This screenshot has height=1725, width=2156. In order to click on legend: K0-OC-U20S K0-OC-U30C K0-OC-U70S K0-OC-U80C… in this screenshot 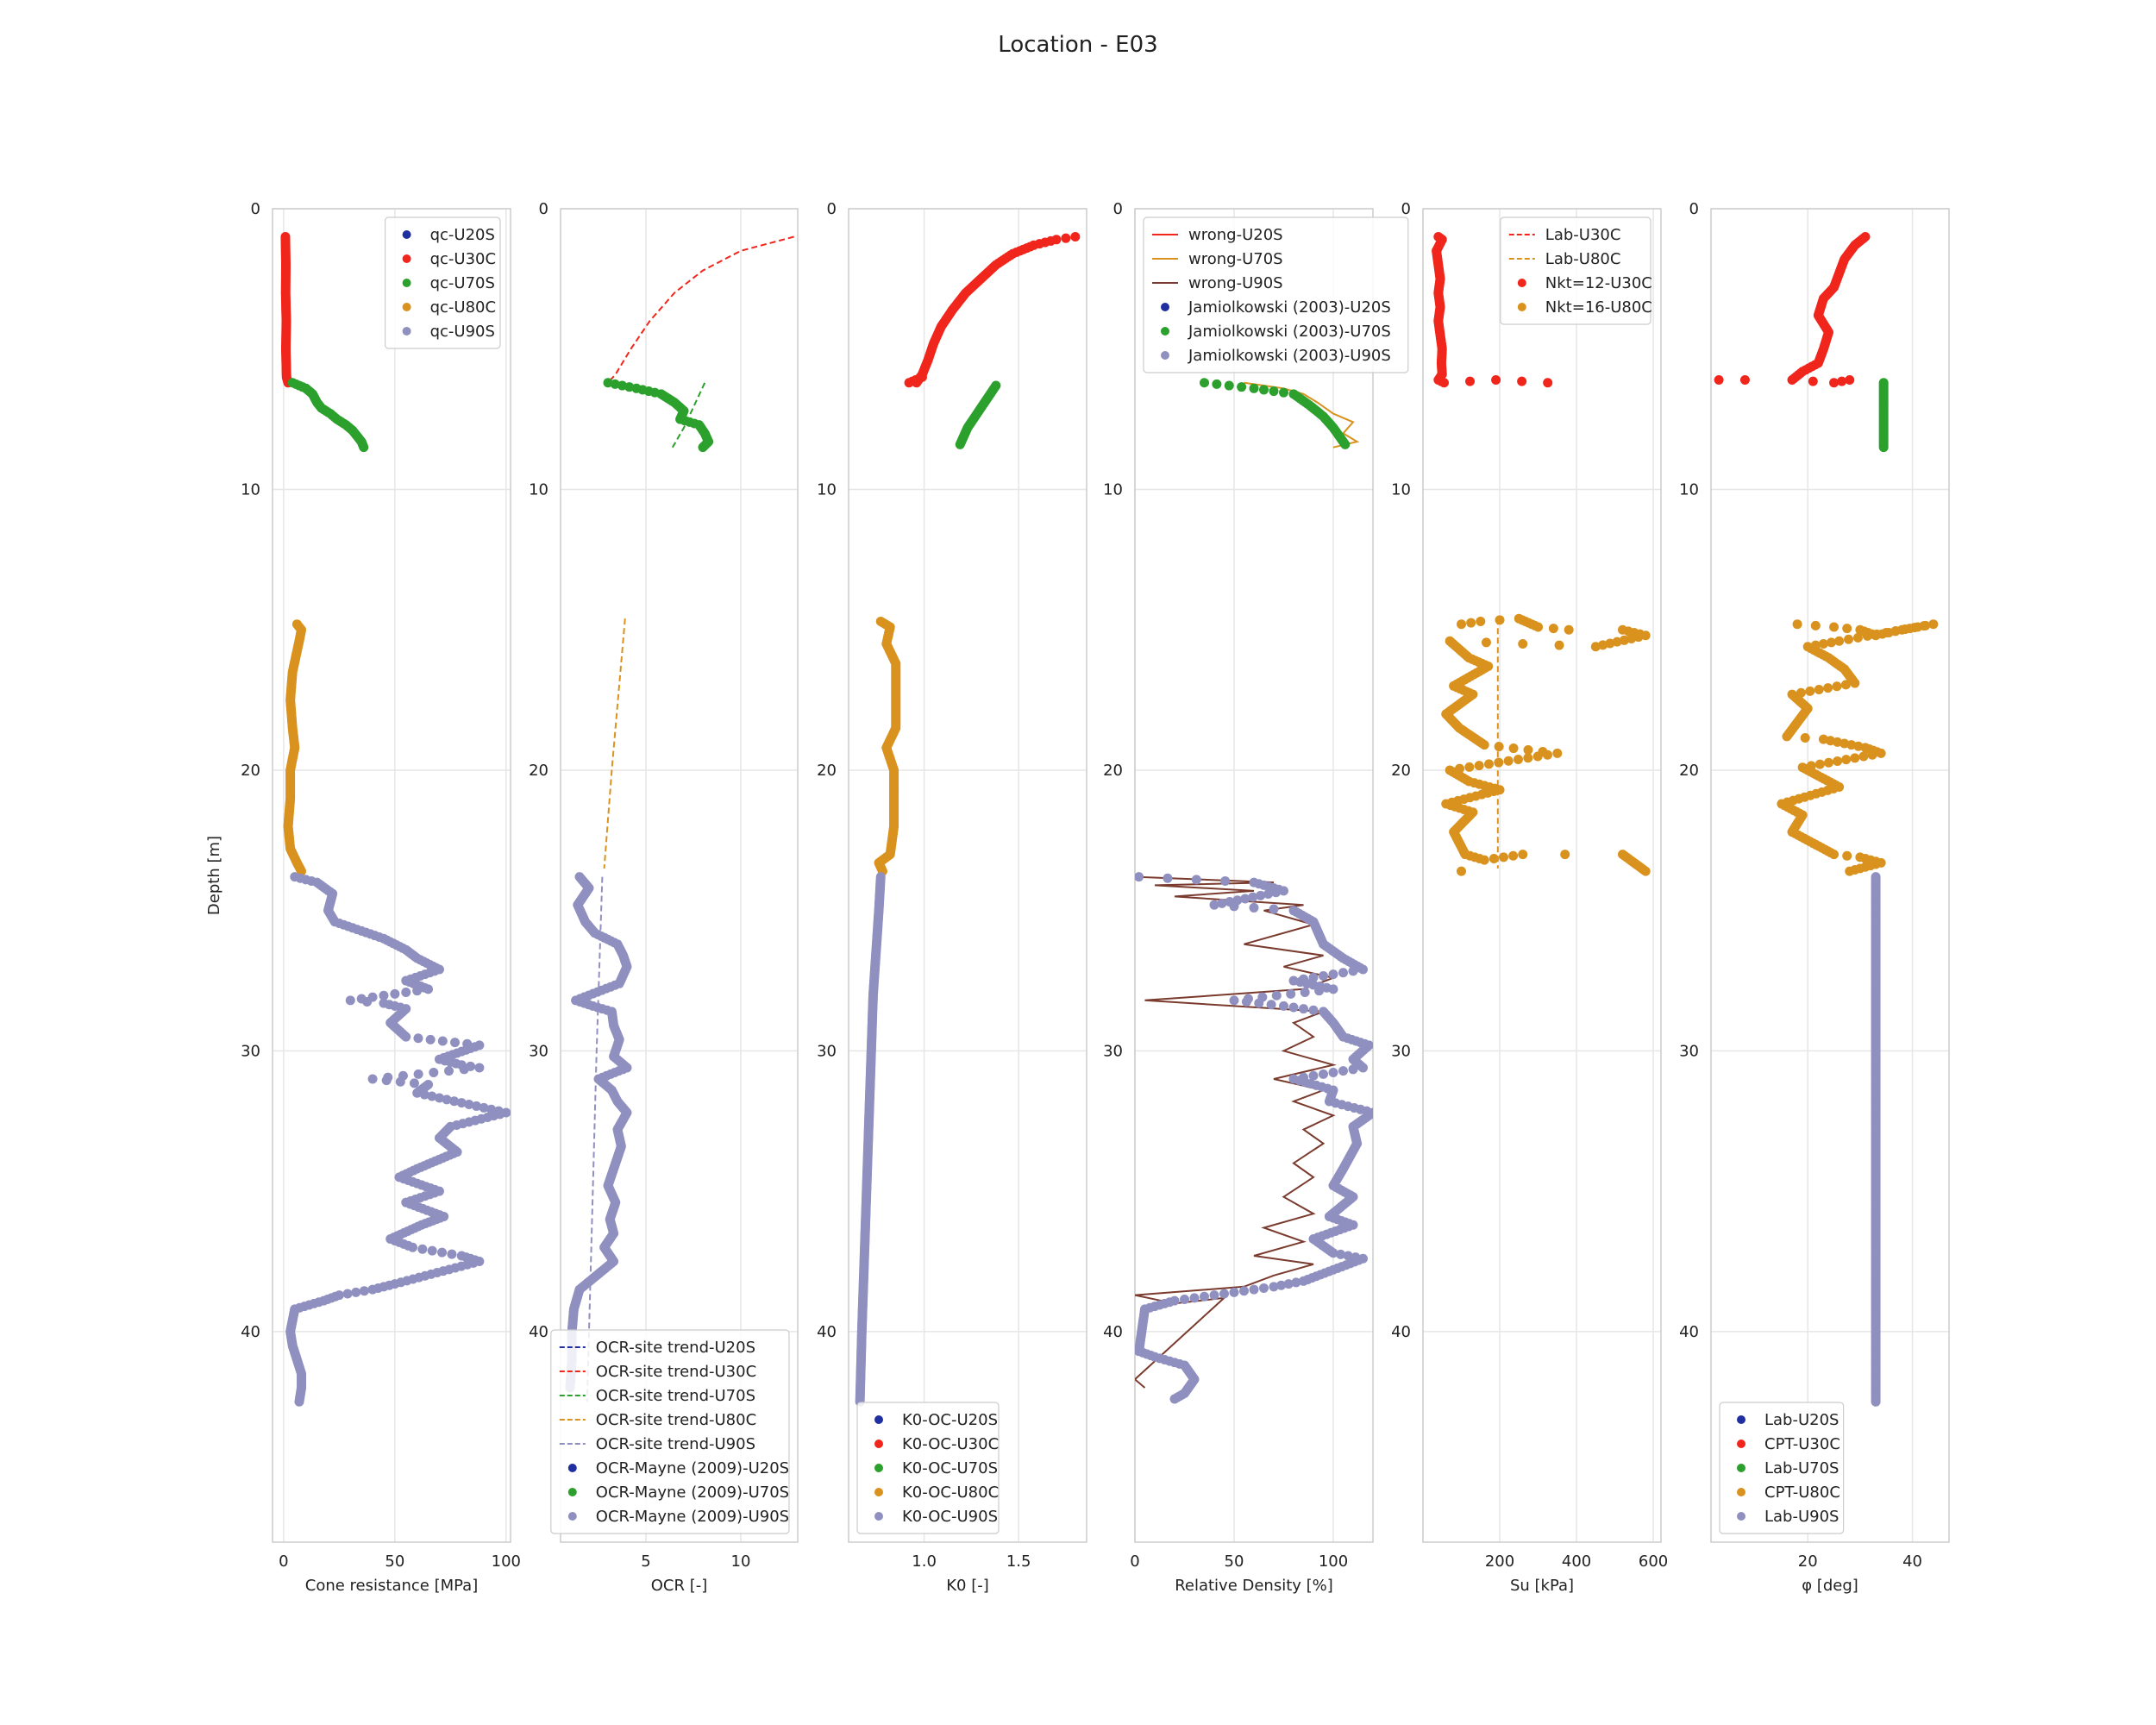, I will do `click(928, 1468)`.